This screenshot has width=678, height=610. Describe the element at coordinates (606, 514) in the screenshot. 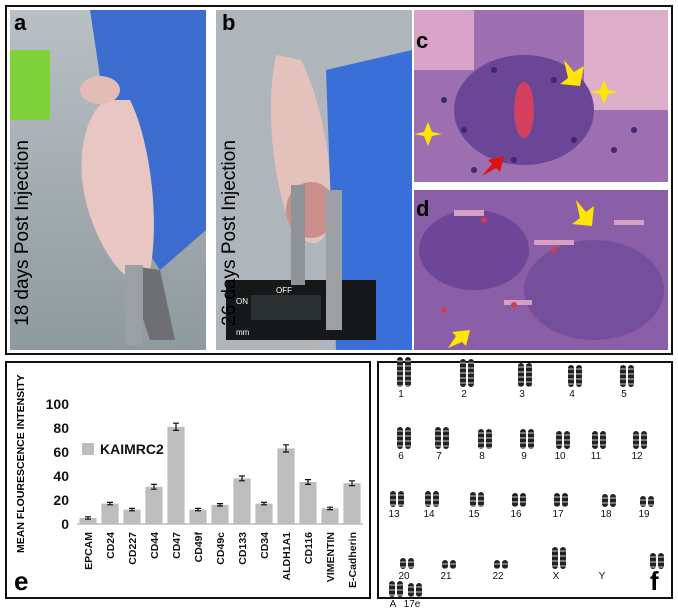

I see `chromosome-label: 18` at that location.